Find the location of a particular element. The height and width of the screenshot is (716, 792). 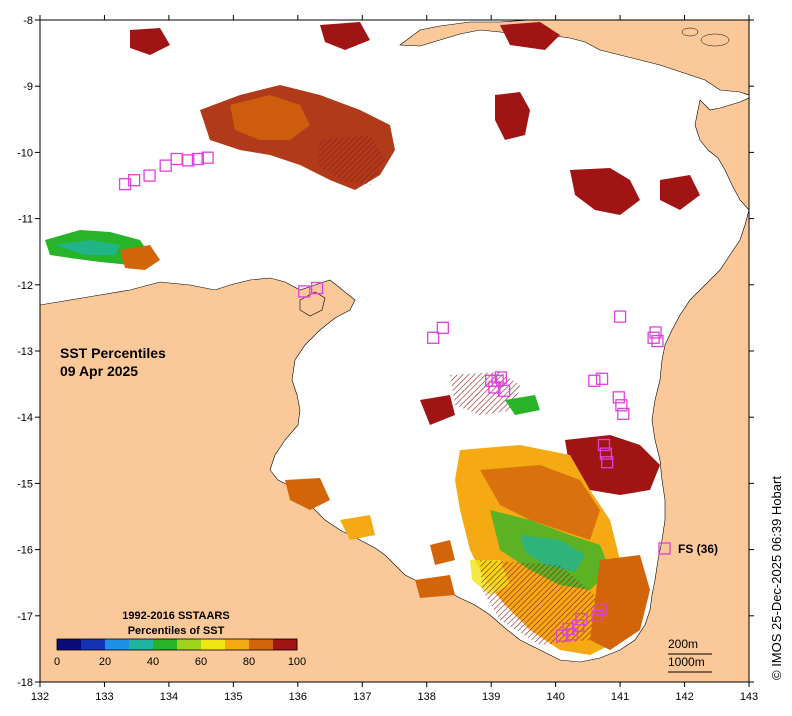

legend-tick-label: 100 is located at coordinates (297, 662).